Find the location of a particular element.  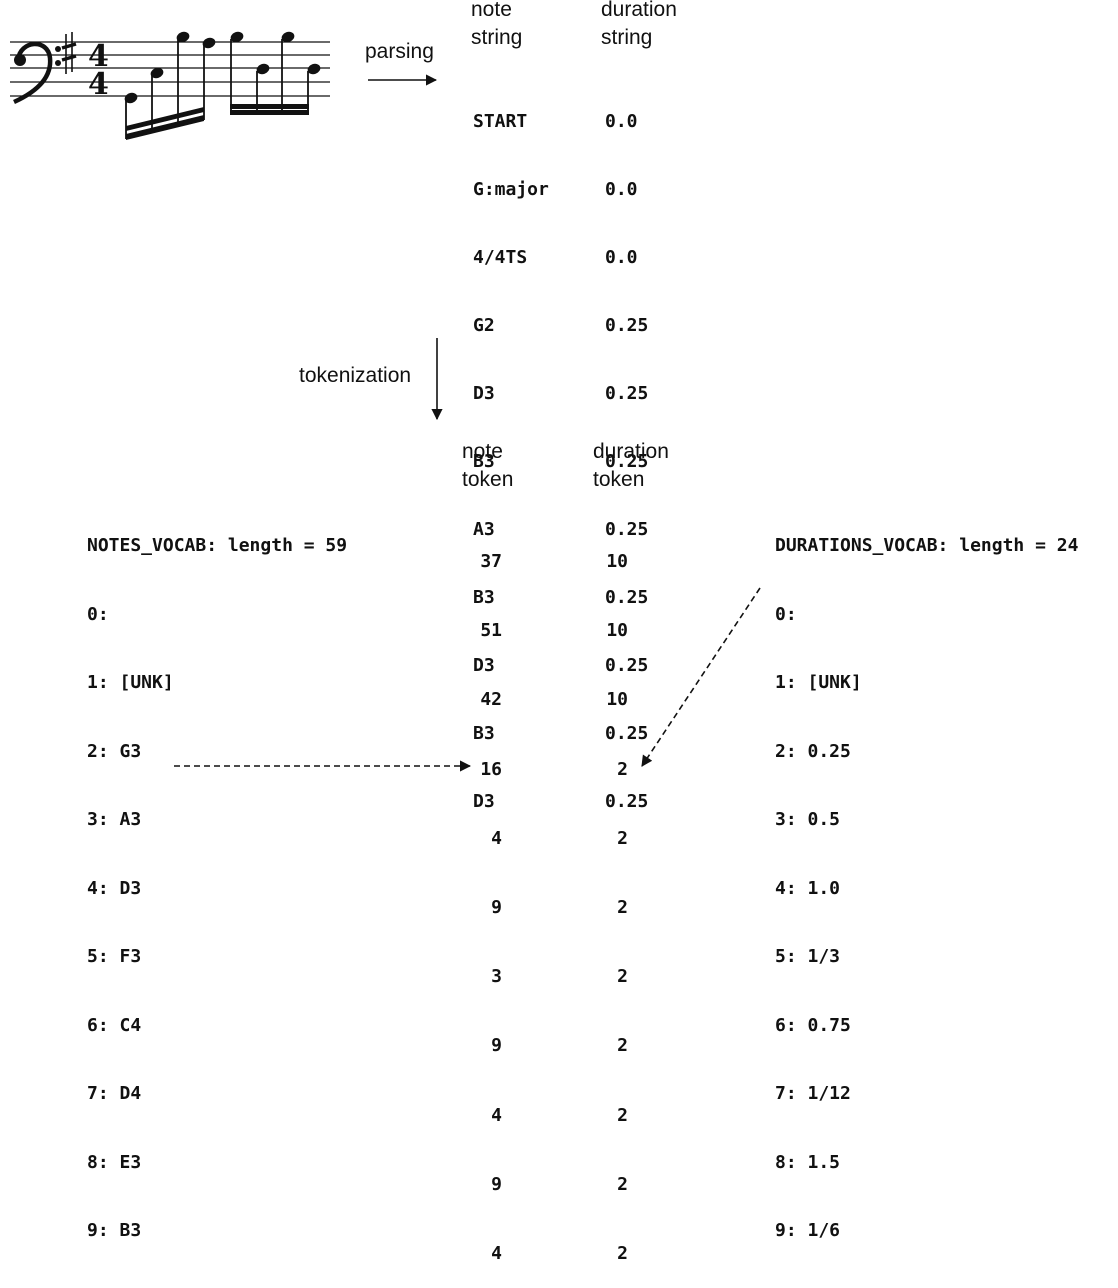

note-string: G:major is located at coordinates (511, 189).